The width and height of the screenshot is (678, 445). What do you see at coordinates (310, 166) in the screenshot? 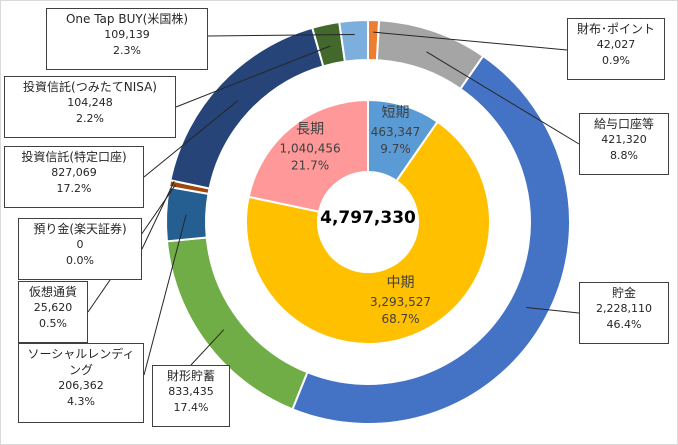
I see `inner-label-2-line-2: 21.7%` at bounding box center [310, 166].